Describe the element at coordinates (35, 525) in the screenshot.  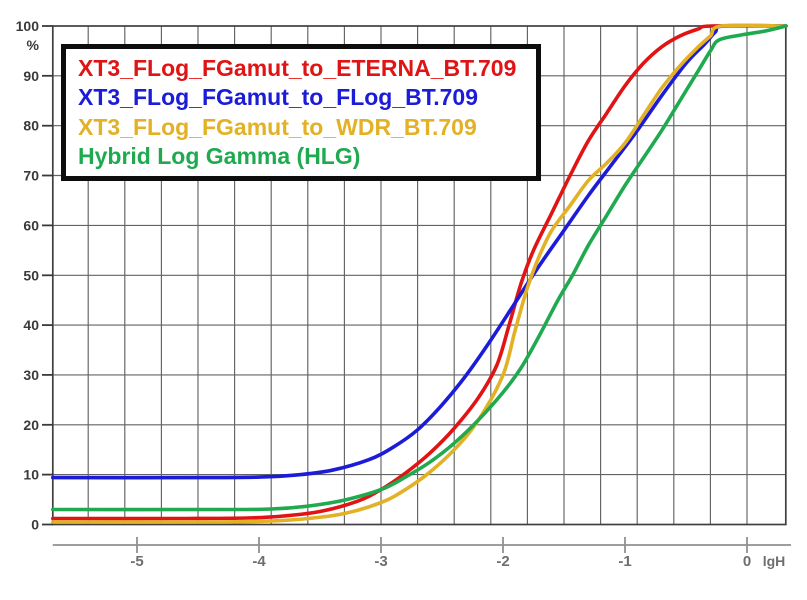
I see `y-tick-label: 0` at that location.